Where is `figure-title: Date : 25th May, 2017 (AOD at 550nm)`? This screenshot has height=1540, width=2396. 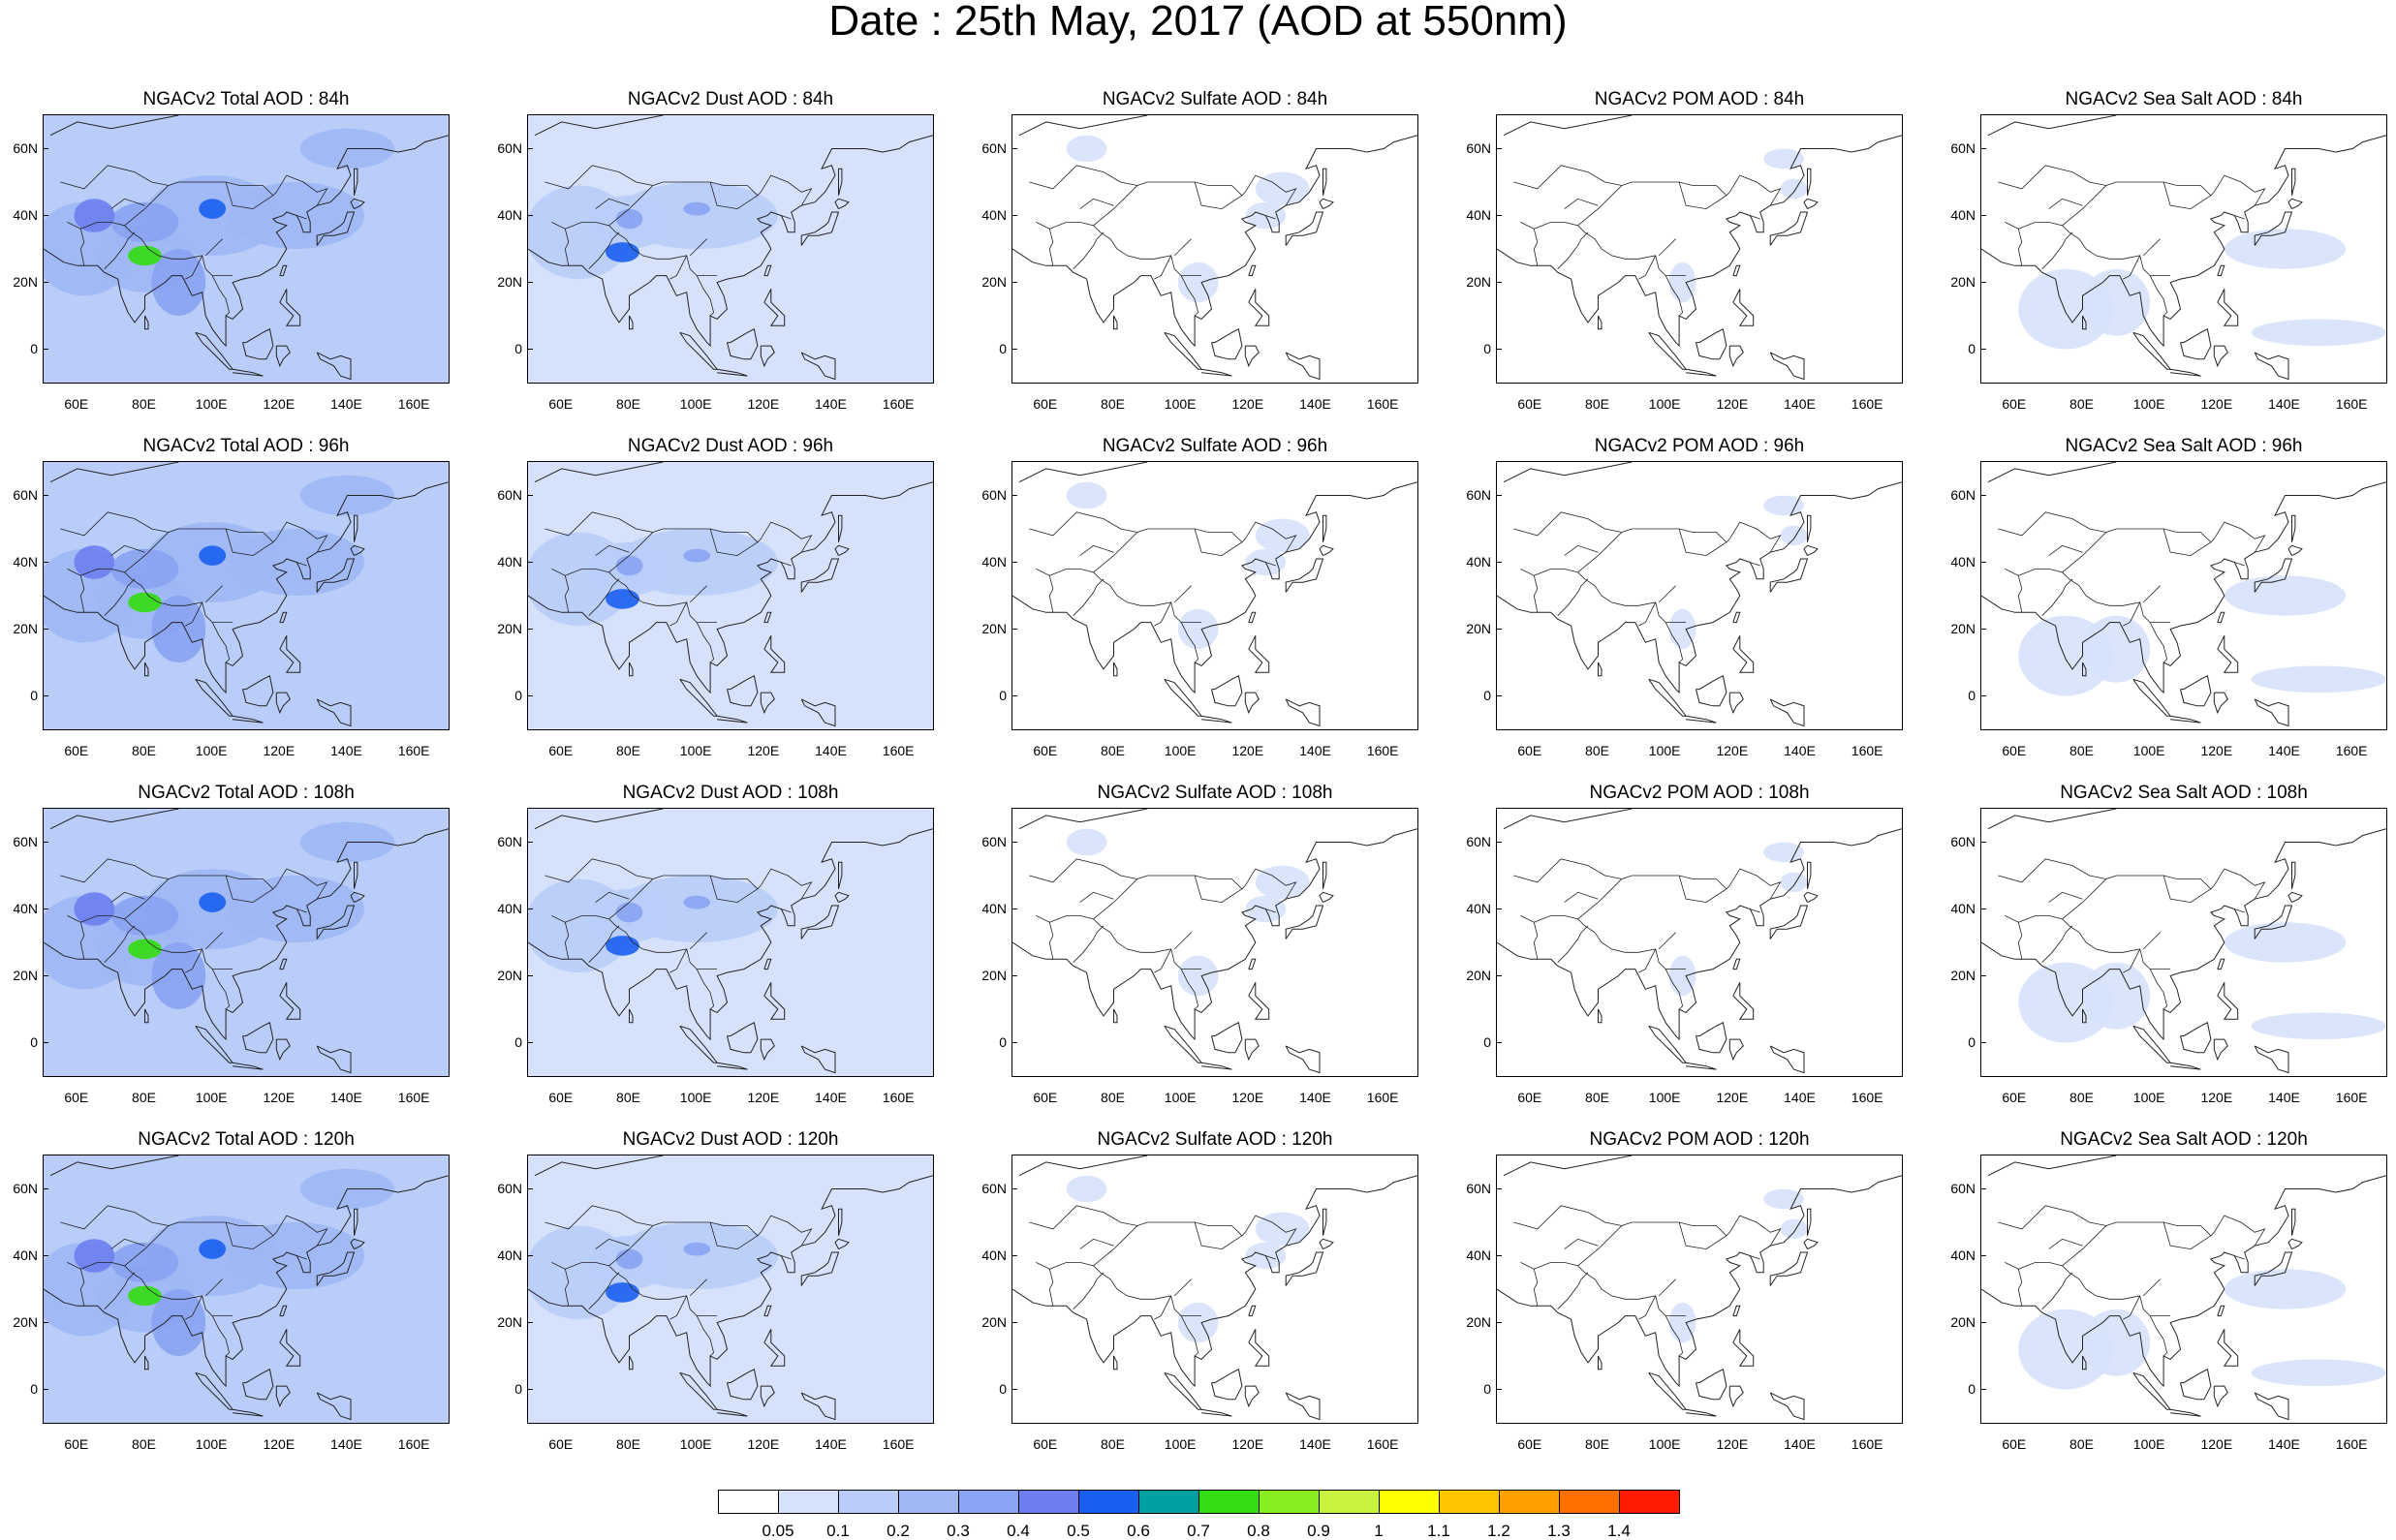 figure-title: Date : 25th May, 2017 (AOD at 550nm) is located at coordinates (1198, 23).